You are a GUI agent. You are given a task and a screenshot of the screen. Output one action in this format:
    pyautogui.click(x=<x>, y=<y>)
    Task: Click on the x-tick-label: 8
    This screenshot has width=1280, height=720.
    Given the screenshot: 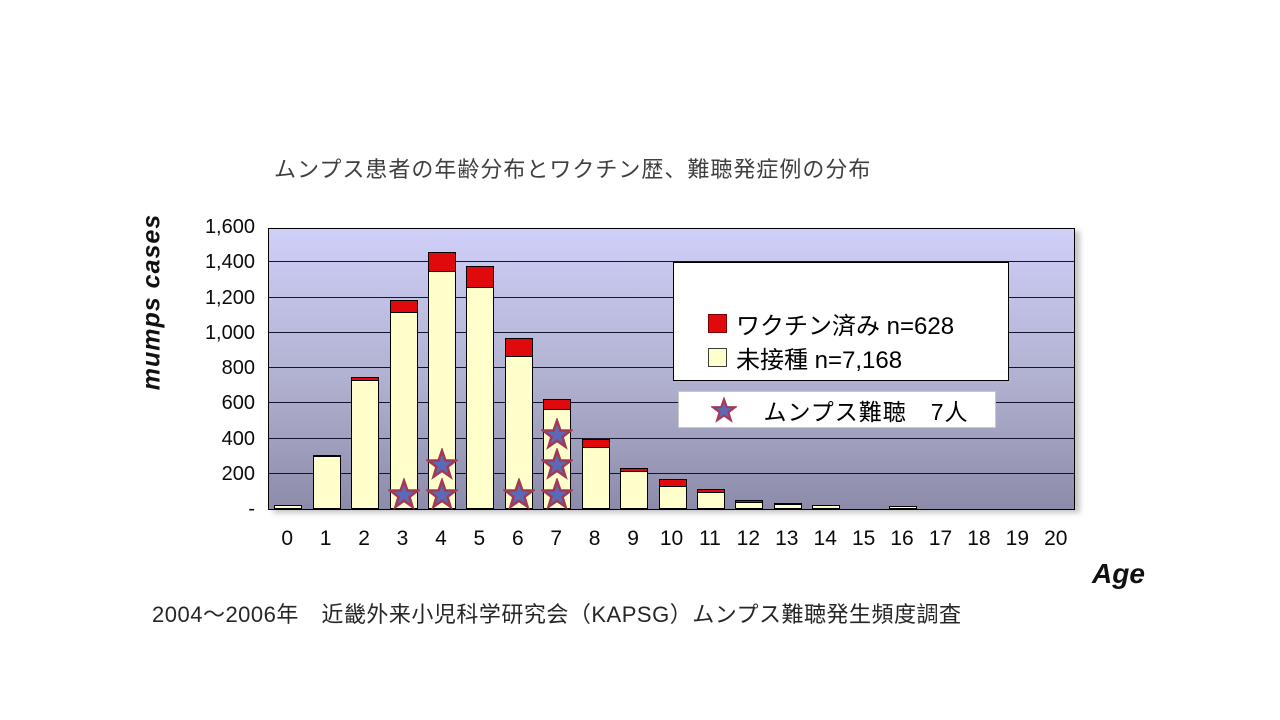 What is the action you would take?
    pyautogui.click(x=594, y=538)
    